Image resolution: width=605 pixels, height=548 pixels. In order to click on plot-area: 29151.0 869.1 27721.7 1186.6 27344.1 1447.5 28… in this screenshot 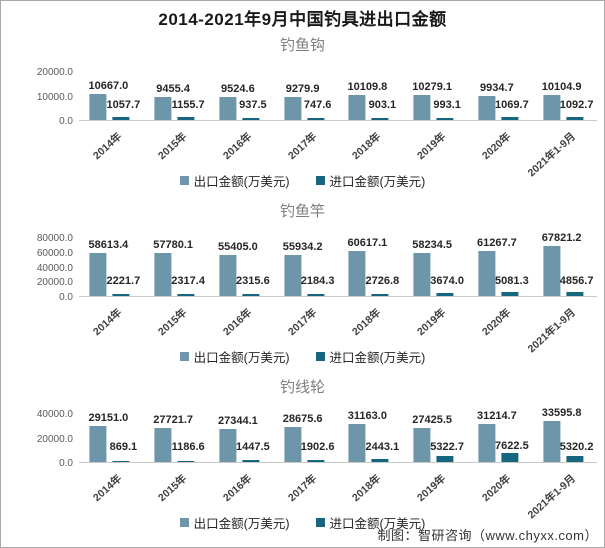, I will do `click(338, 435)`.